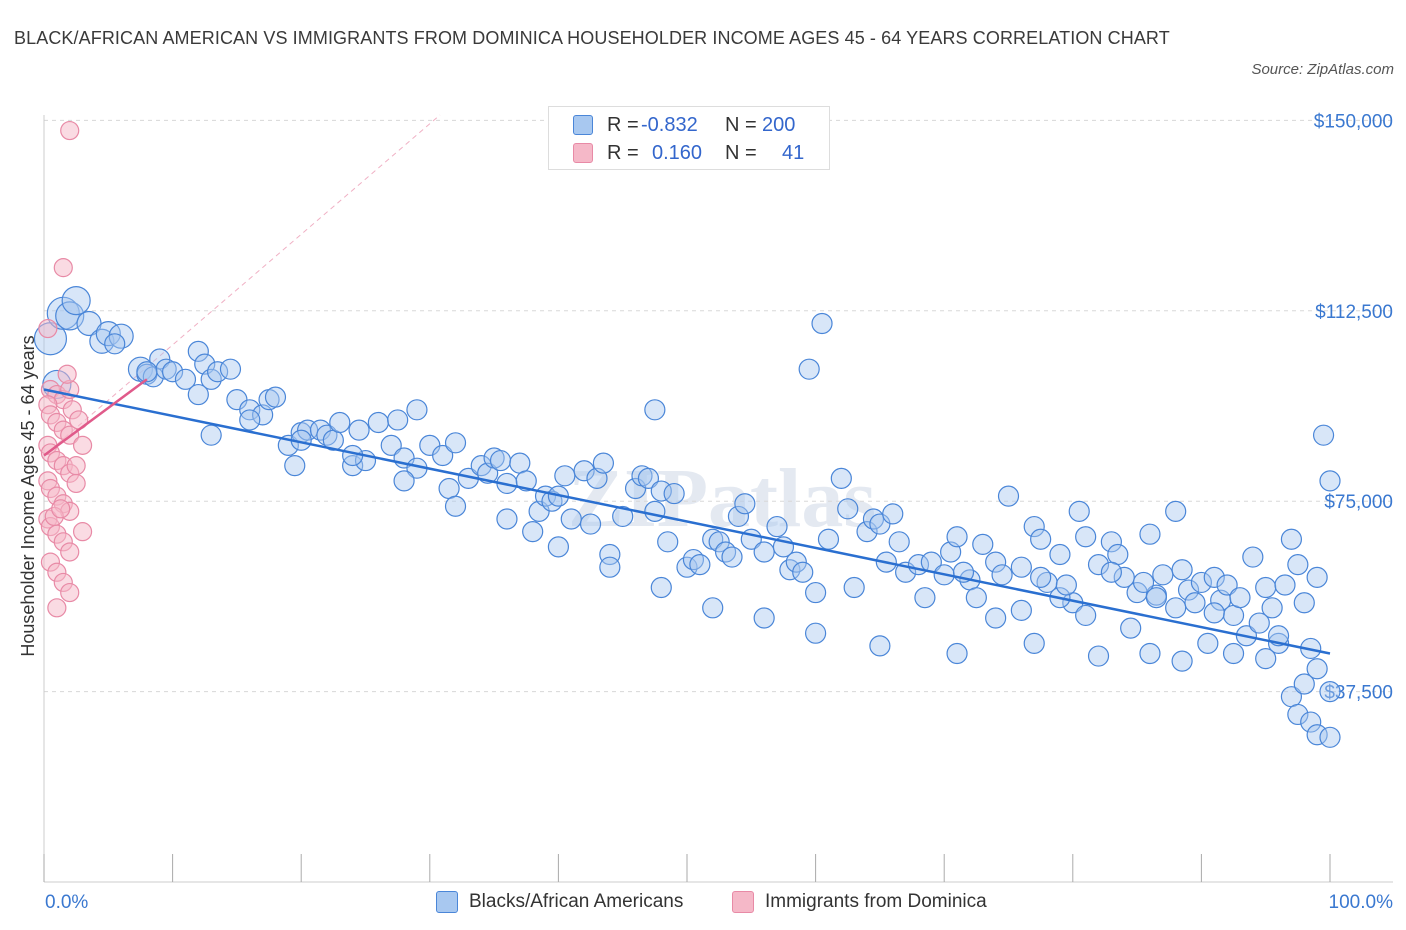  What do you see at coordinates (447, 902) in the screenshot?
I see `bottom-legend-swatch-blue` at bounding box center [447, 902].